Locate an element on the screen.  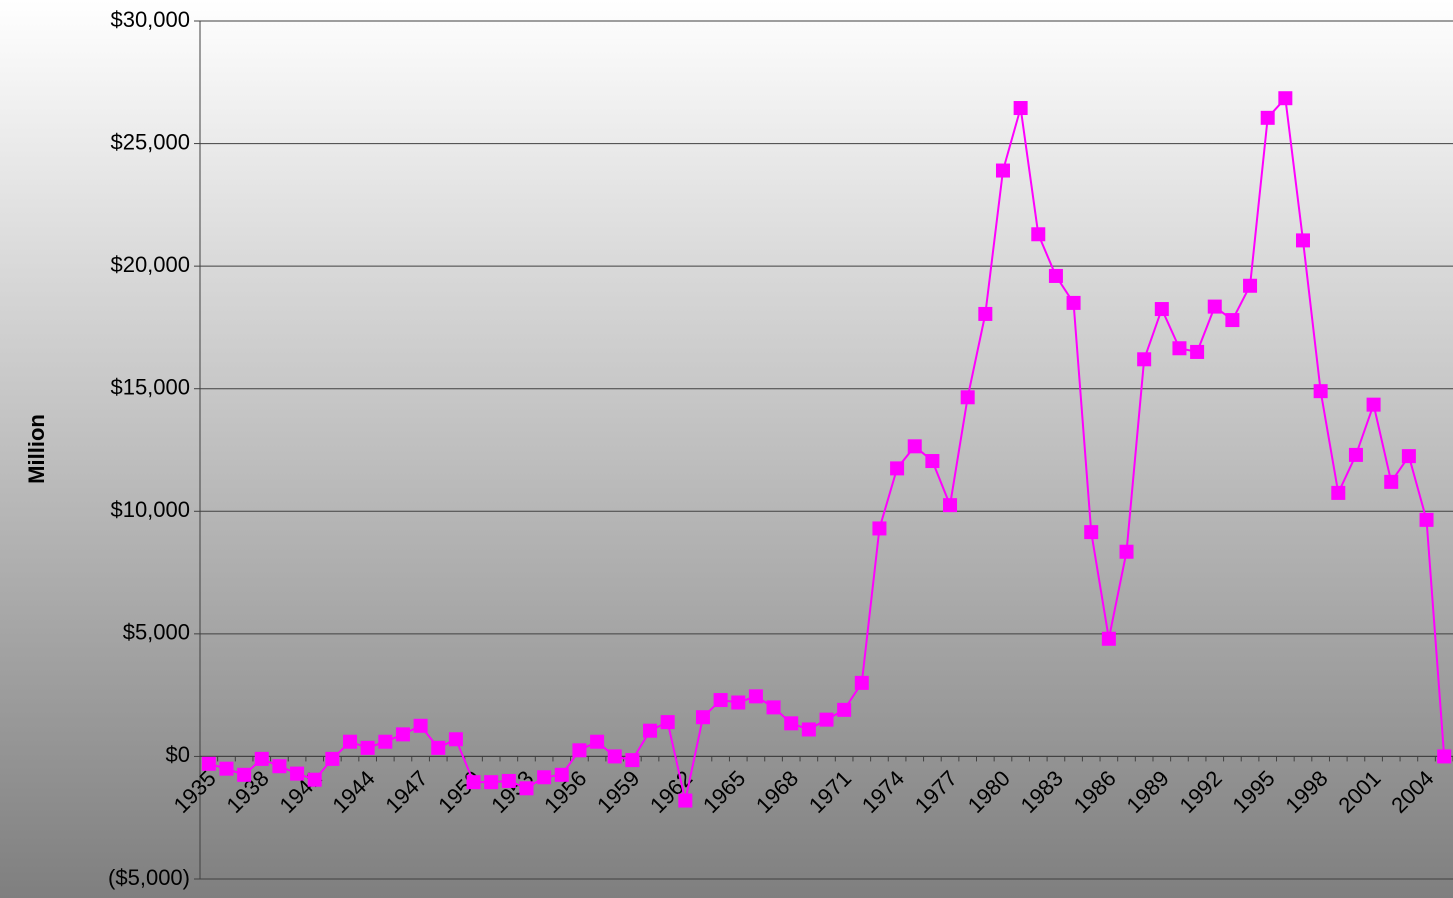
y-tick-label: $15,000 is located at coordinates (150, 387).